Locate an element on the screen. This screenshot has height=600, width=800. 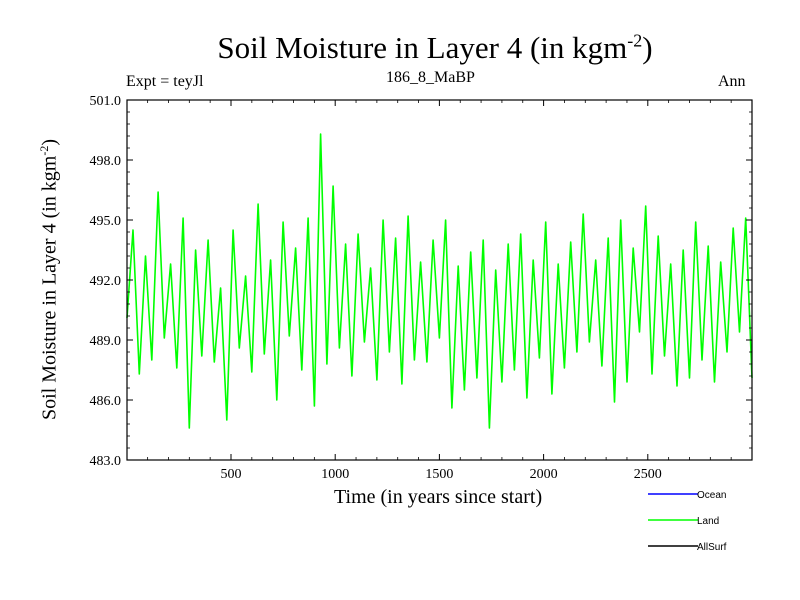
legend-label-land: Land is located at coordinates (708, 521).